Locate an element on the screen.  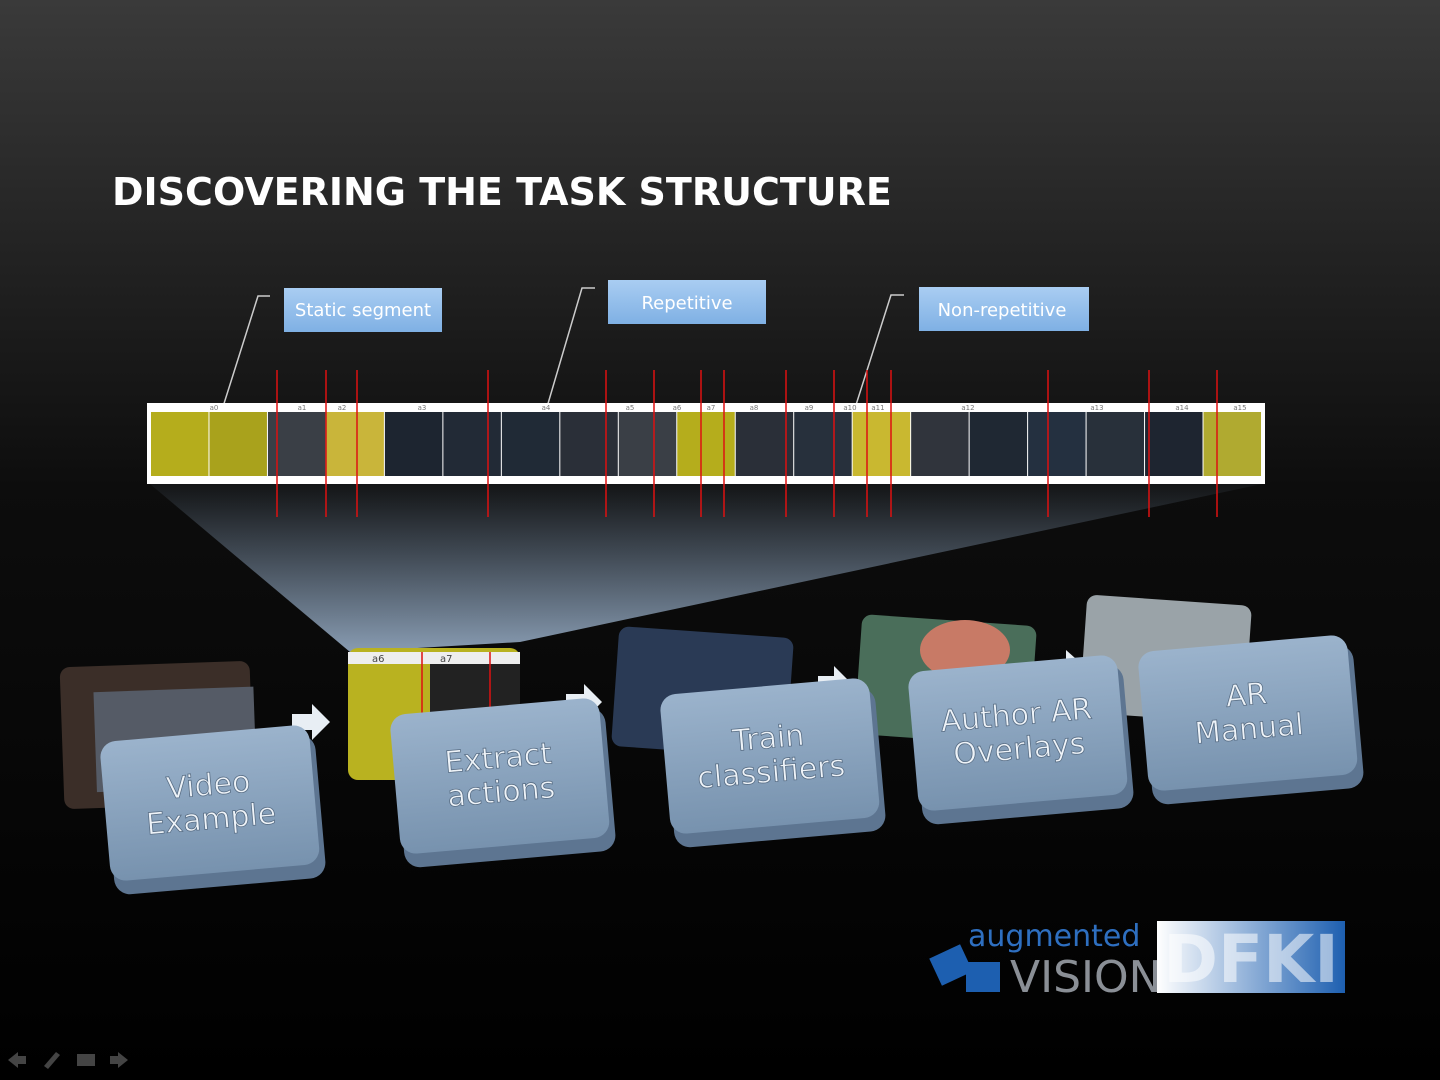
segment-label: a13 is located at coordinates (1096, 408).